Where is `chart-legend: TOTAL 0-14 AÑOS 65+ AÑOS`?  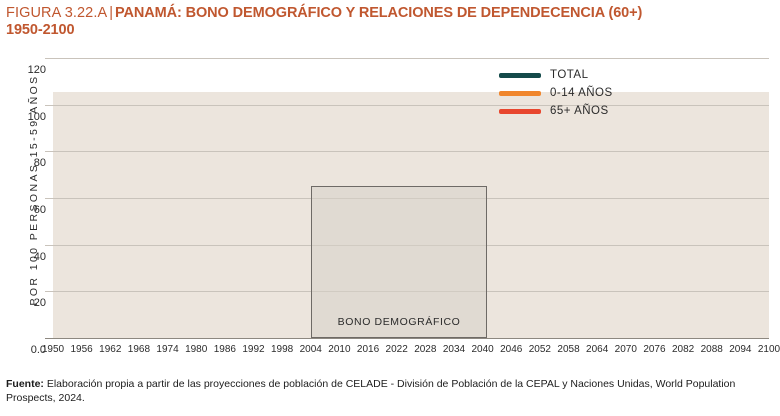 chart-legend: TOTAL 0-14 AÑOS 65+ AÑOS is located at coordinates (589, 93).